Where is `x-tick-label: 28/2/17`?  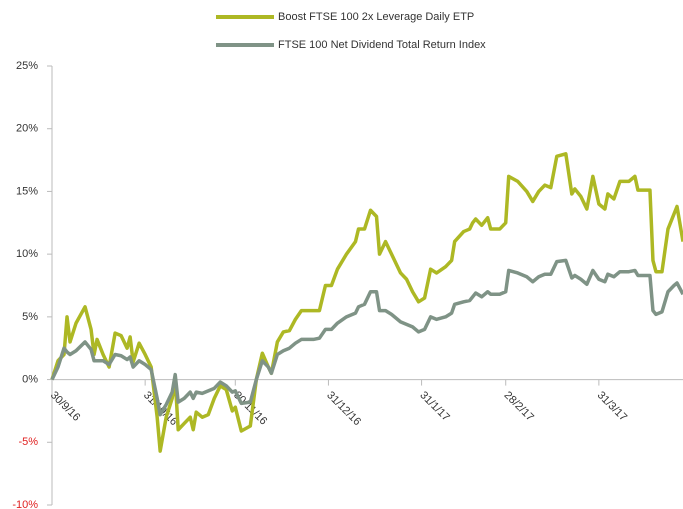
x-tick-label: 28/2/17 is located at coordinates (519, 406).